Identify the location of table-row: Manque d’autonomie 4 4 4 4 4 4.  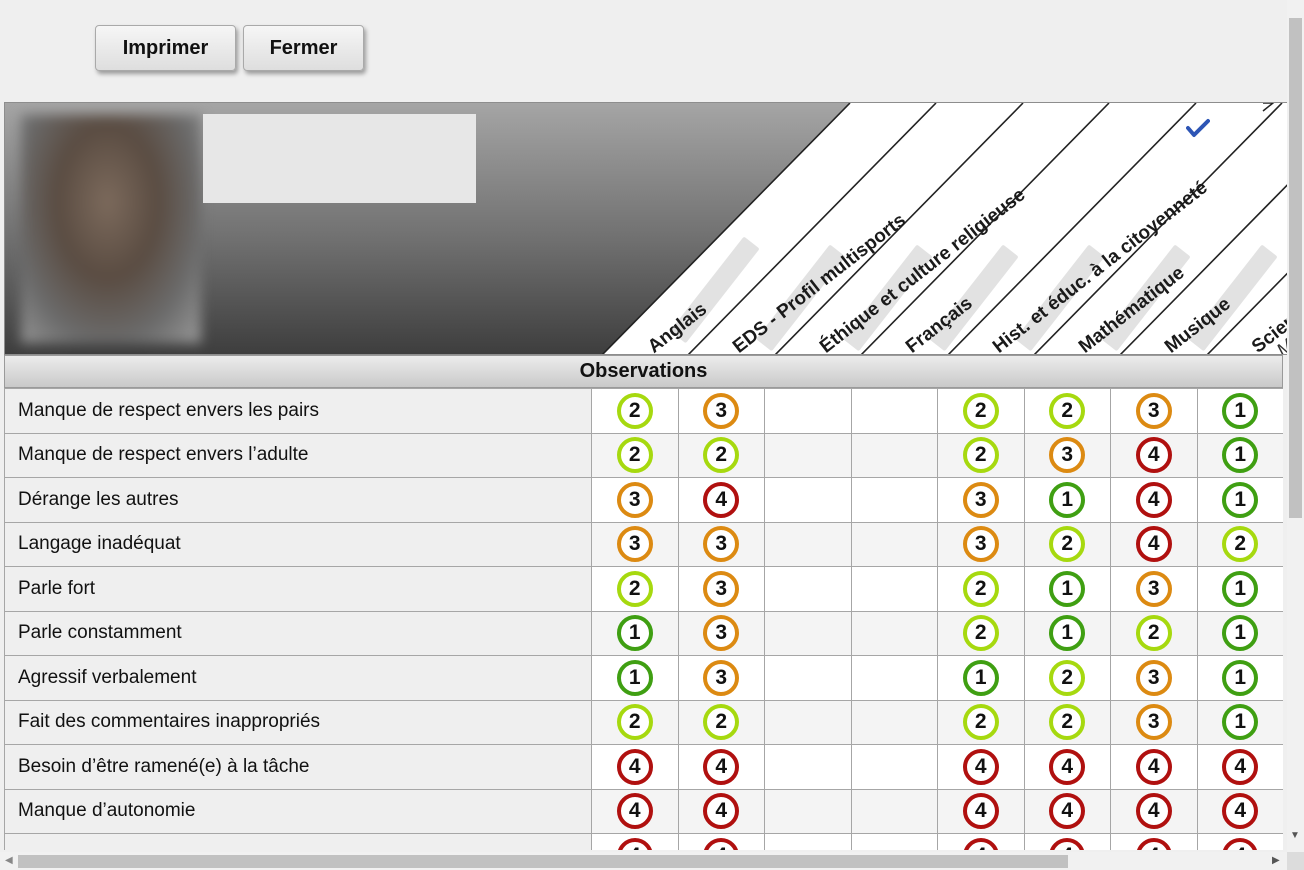
(643, 811).